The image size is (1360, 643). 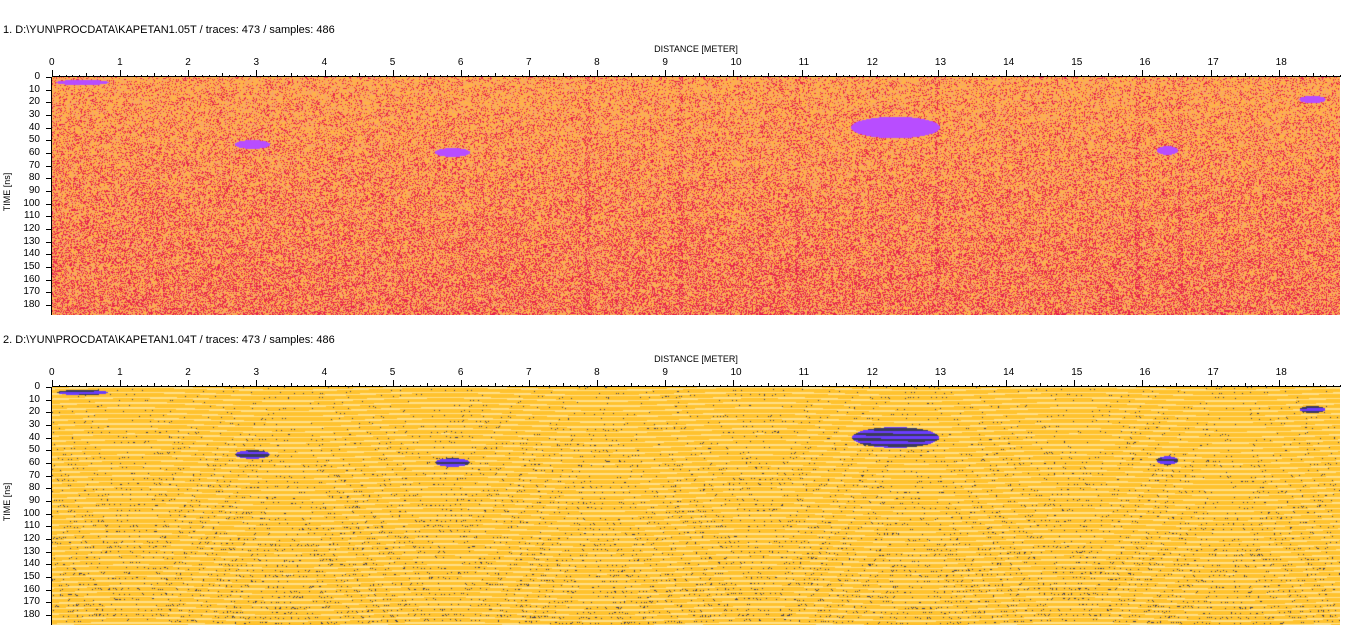 I want to click on y-tick-label: 60, so click(x=34, y=152).